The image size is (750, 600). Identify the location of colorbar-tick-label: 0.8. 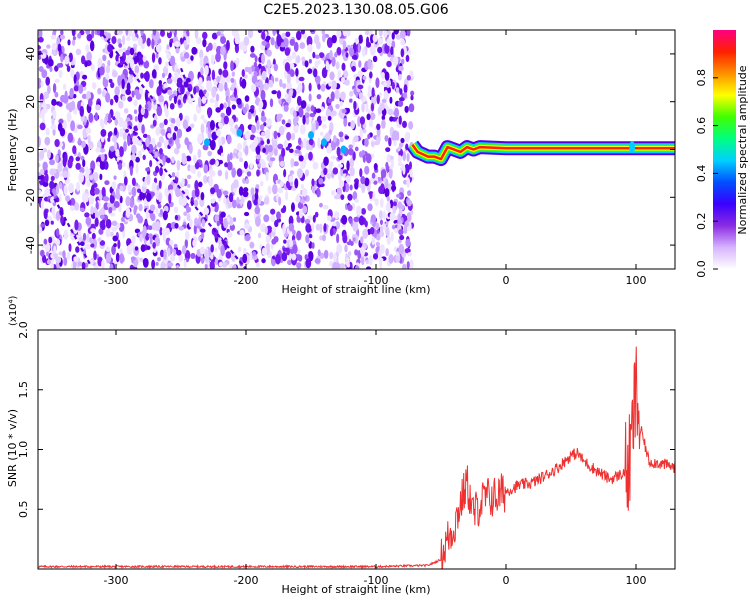
(701, 78).